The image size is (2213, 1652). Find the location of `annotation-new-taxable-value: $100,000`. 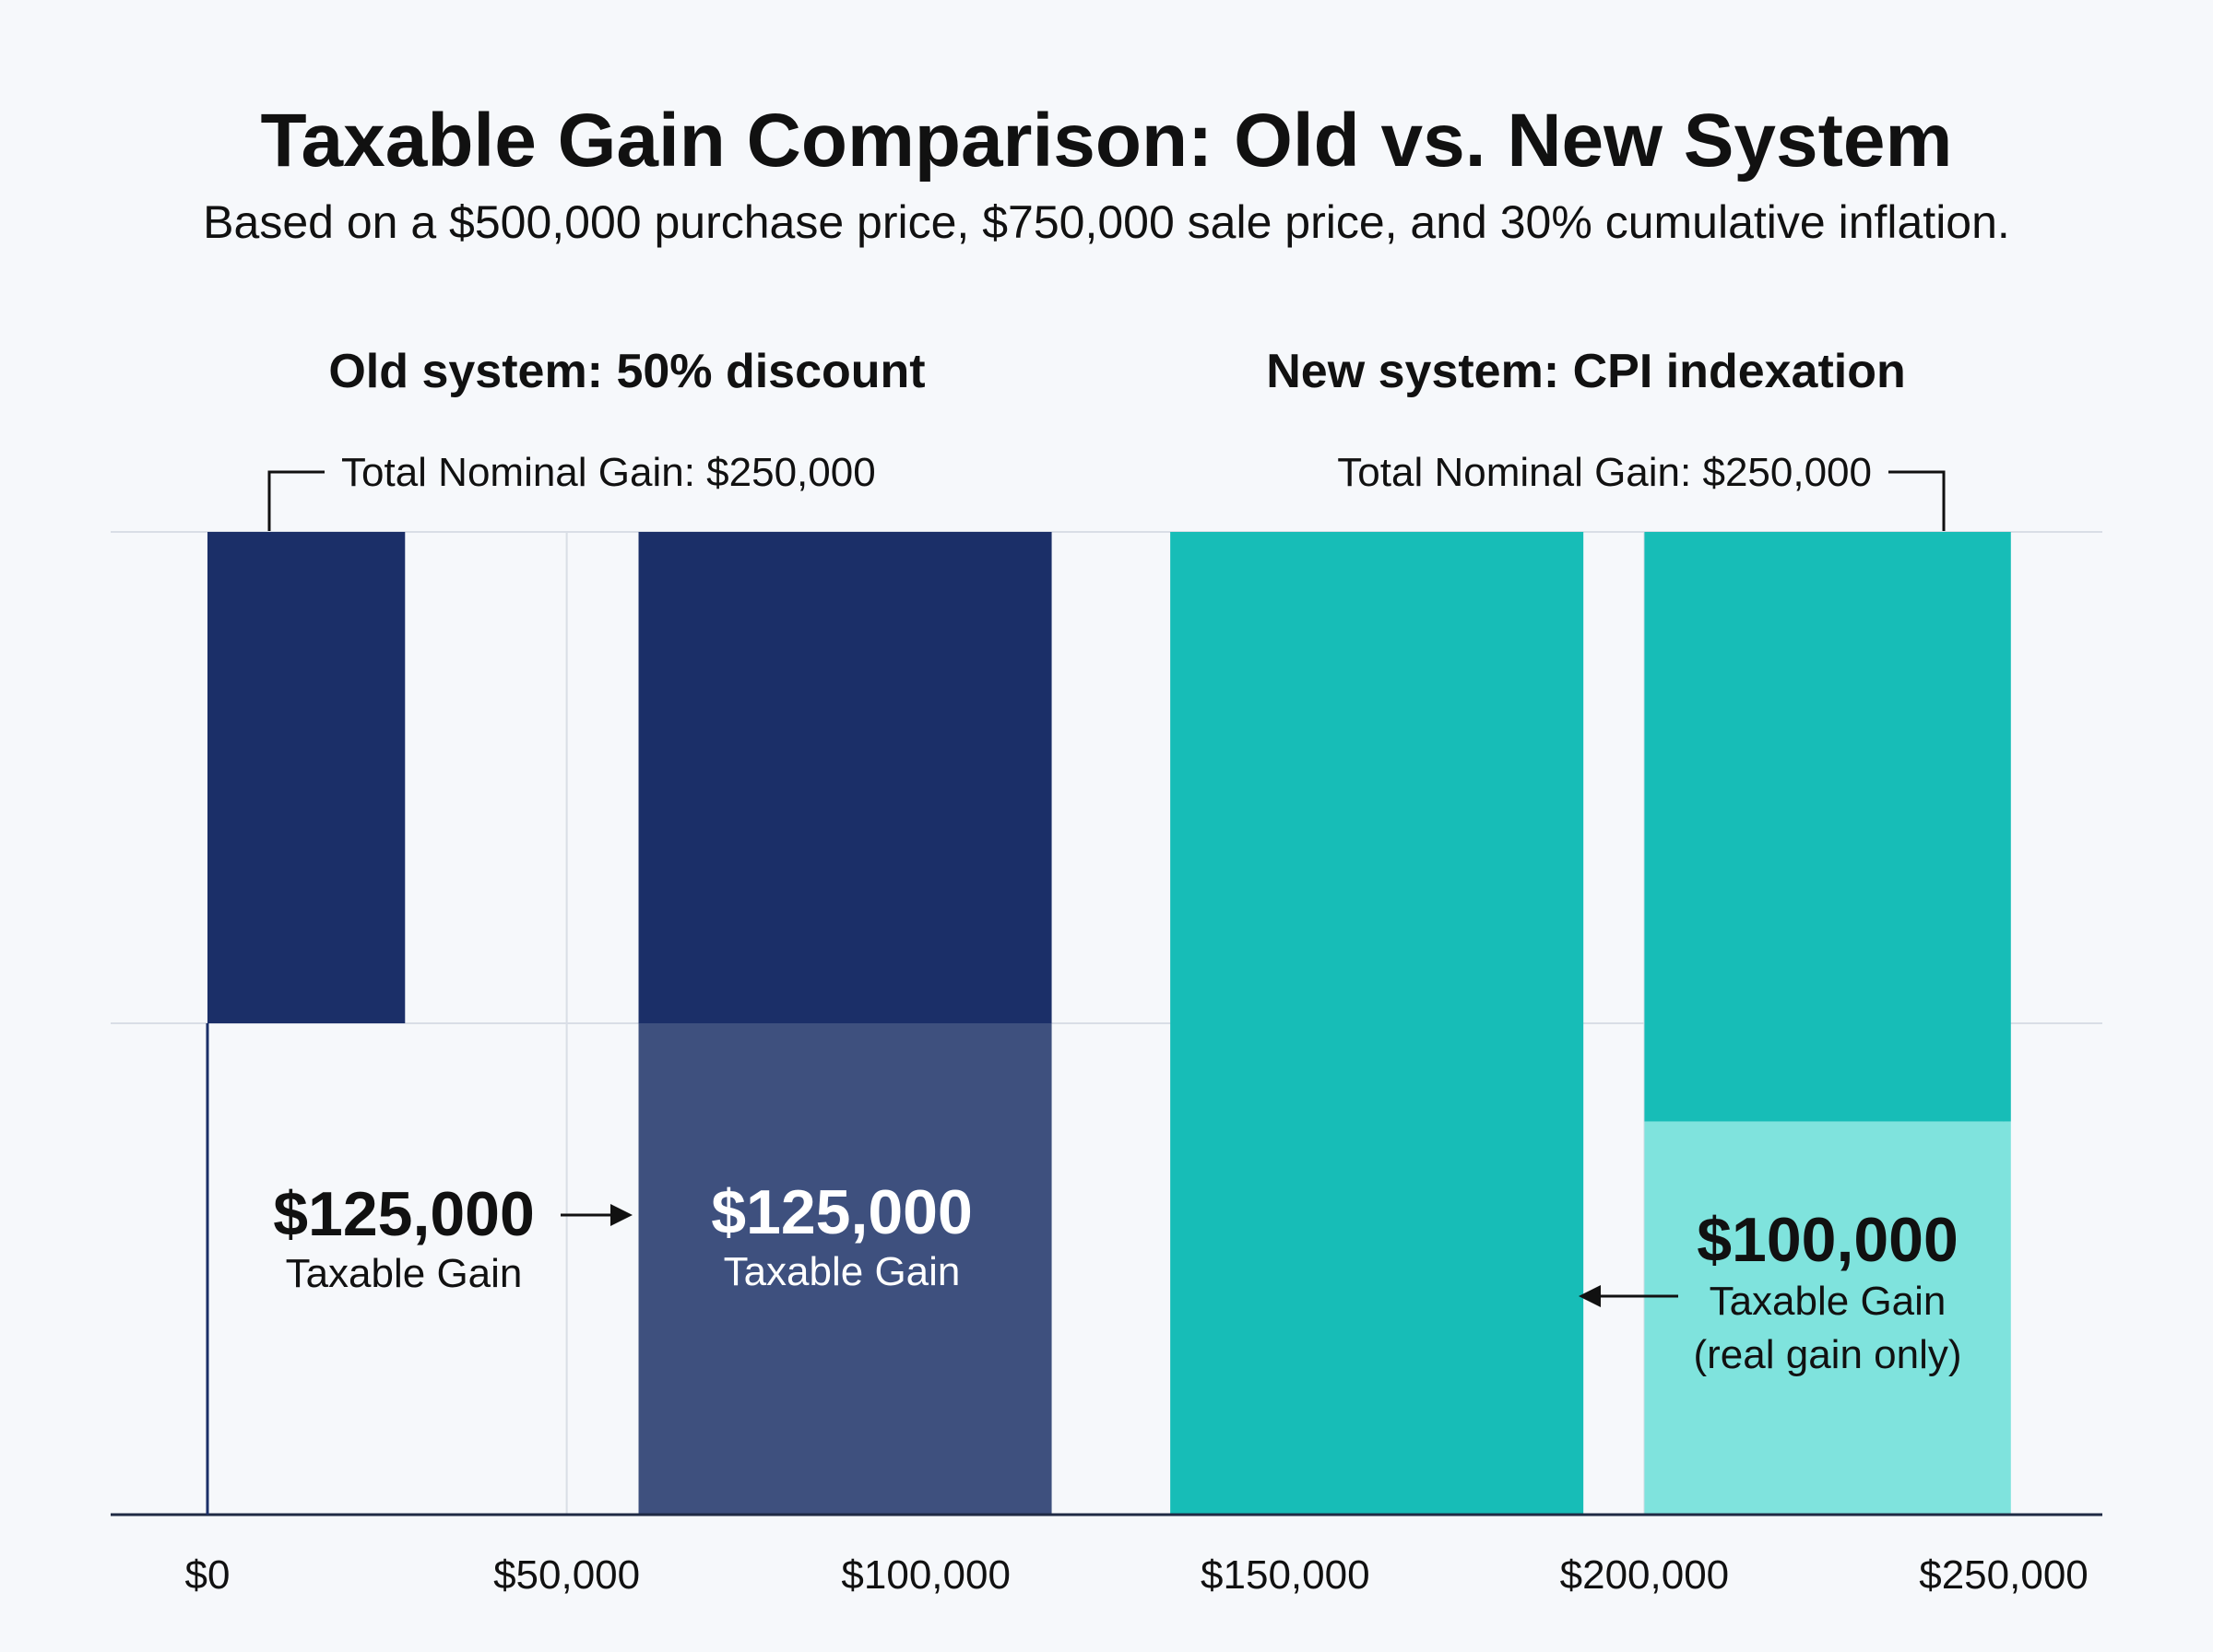

annotation-new-taxable-value: $100,000 is located at coordinates (1828, 1240).